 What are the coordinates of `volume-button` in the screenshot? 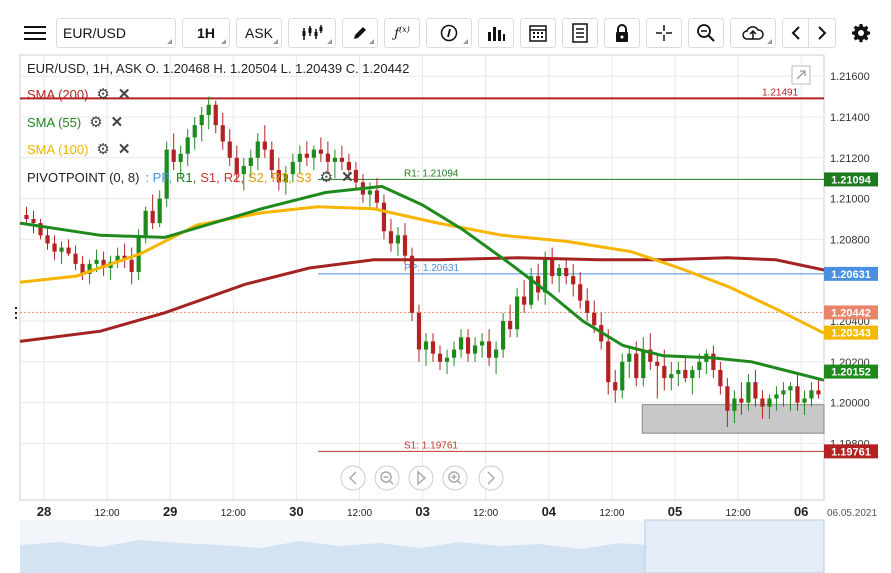 It's located at (496, 33).